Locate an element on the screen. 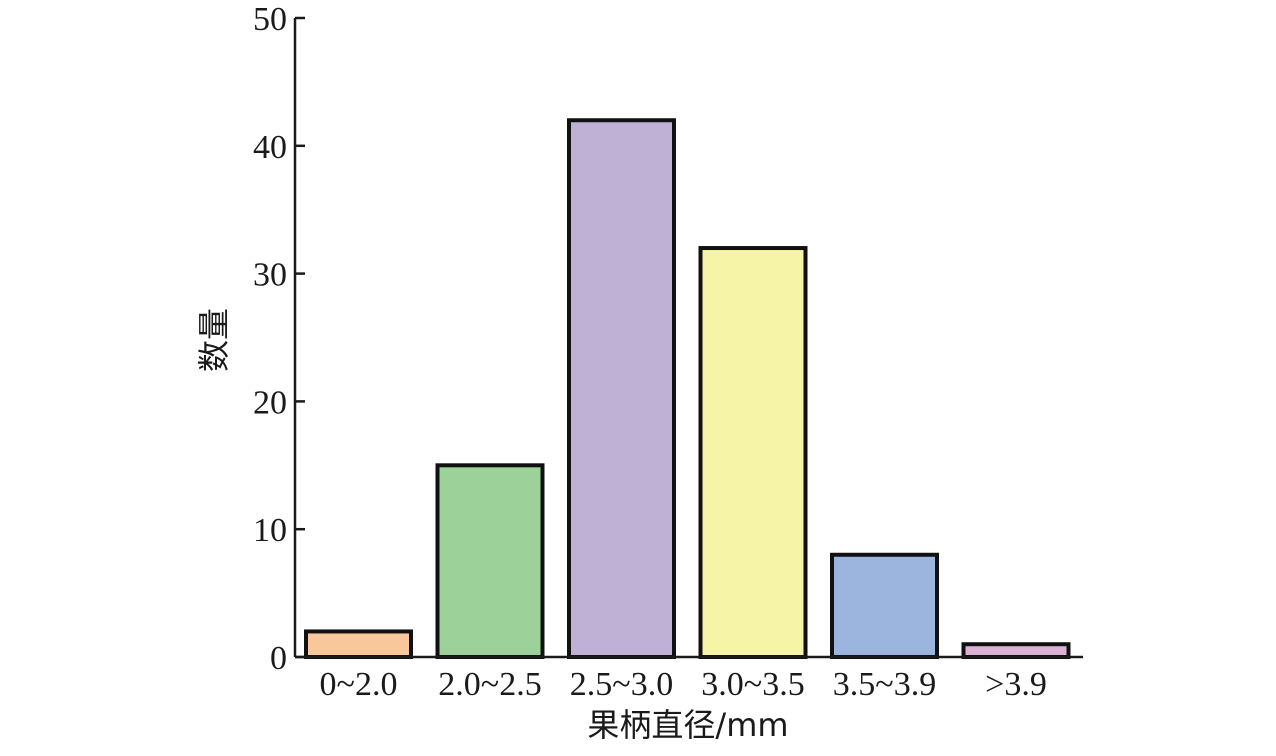  y-tick-label: 50 is located at coordinates (270, 19).